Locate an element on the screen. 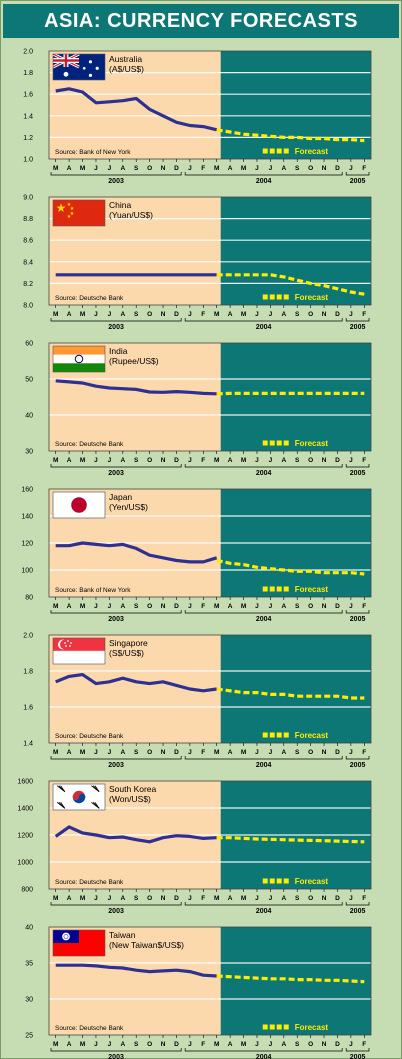 The height and width of the screenshot is (1059, 402). australia-flag is located at coordinates (79, 66).